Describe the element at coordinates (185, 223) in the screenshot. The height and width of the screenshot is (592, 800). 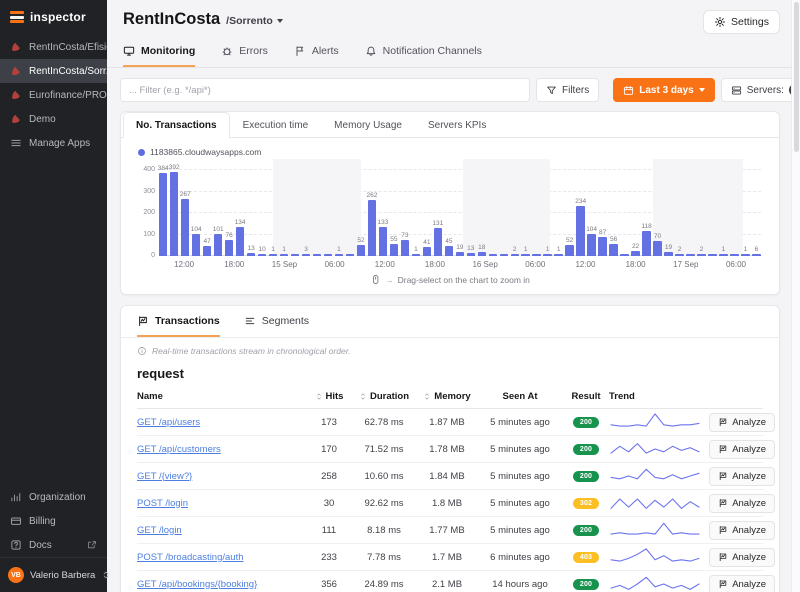
I see `bar: 267` at that location.